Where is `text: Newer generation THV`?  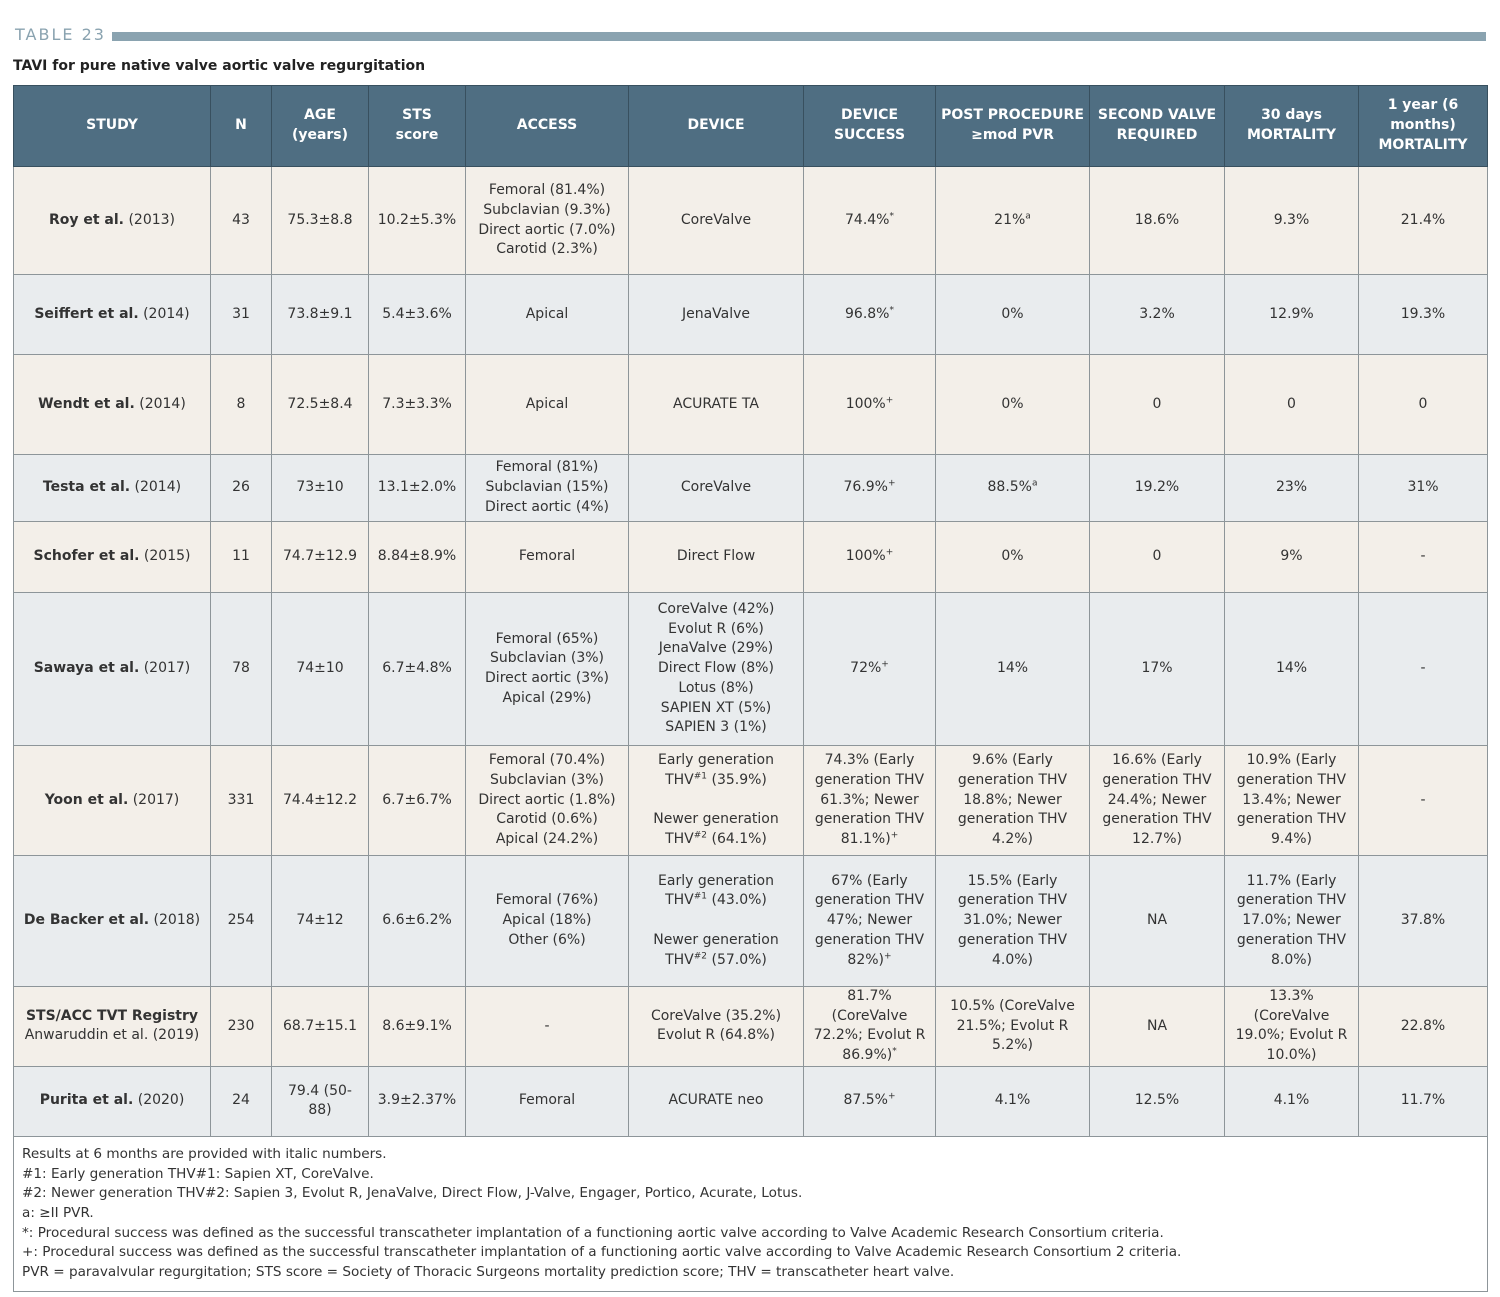
text: Newer generation THV is located at coordinates (716, 949).